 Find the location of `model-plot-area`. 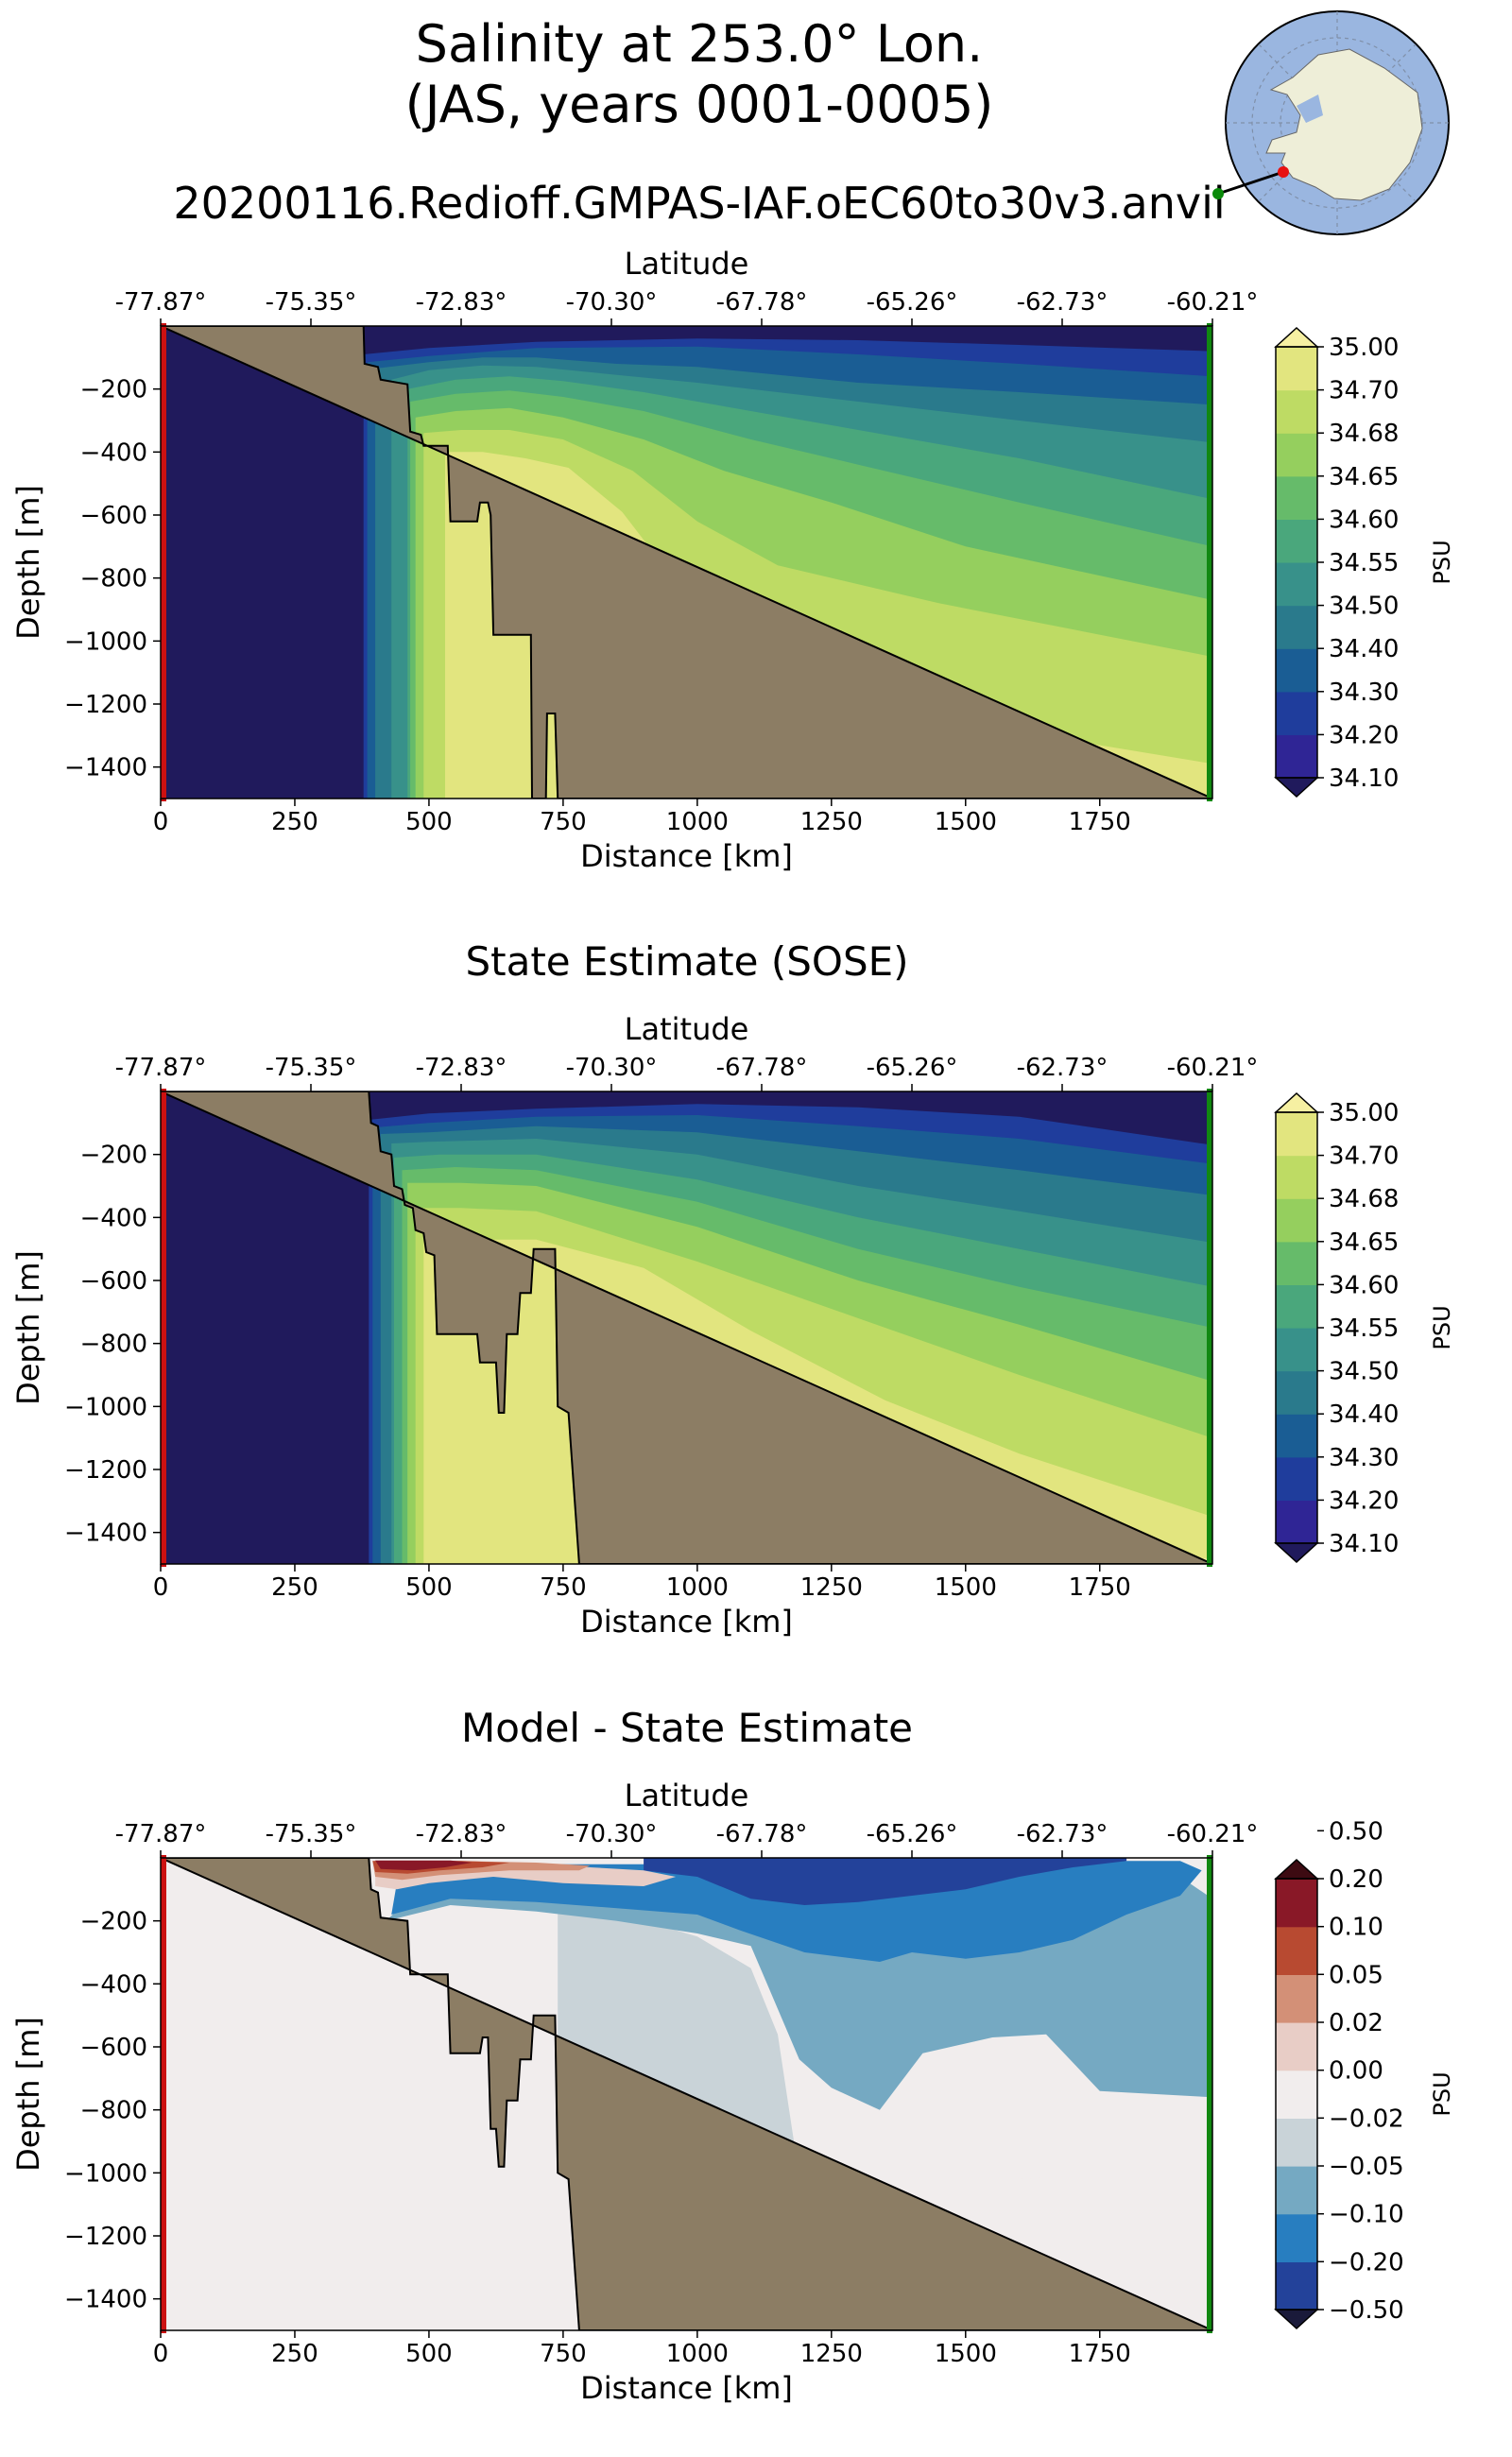

model-plot-area is located at coordinates (686, 562).